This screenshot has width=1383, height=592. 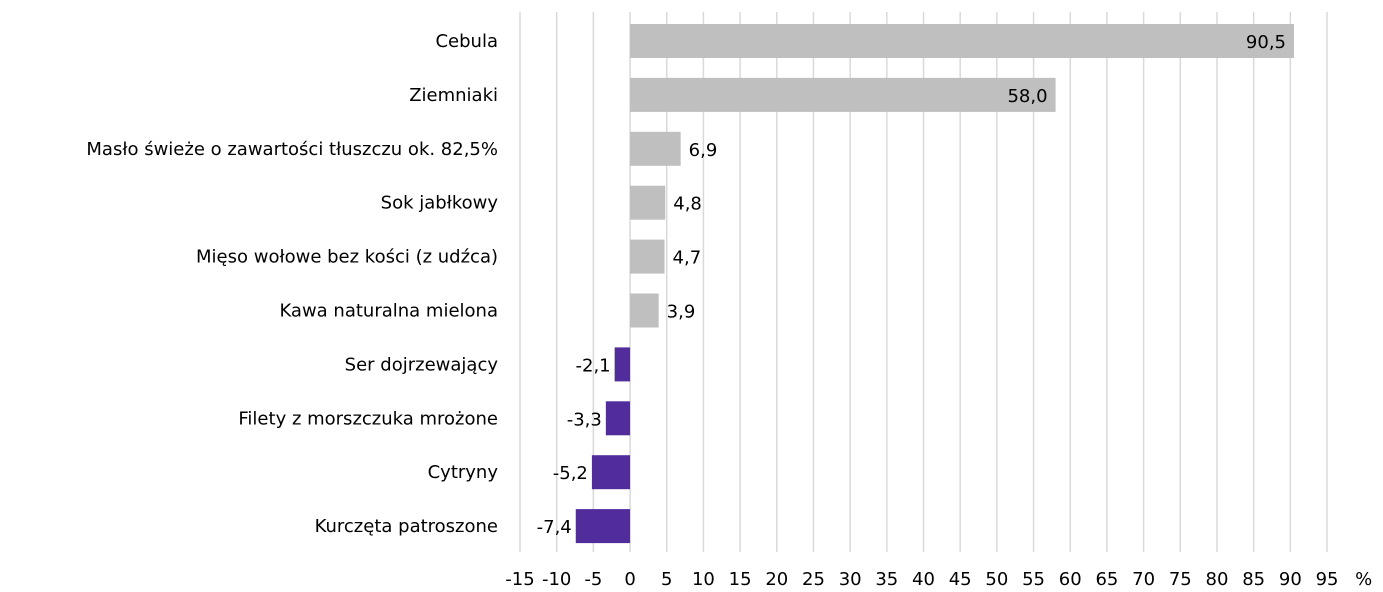 What do you see at coordinates (368, 418) in the screenshot?
I see `category-label: Filety z morszczuka mrożone` at bounding box center [368, 418].